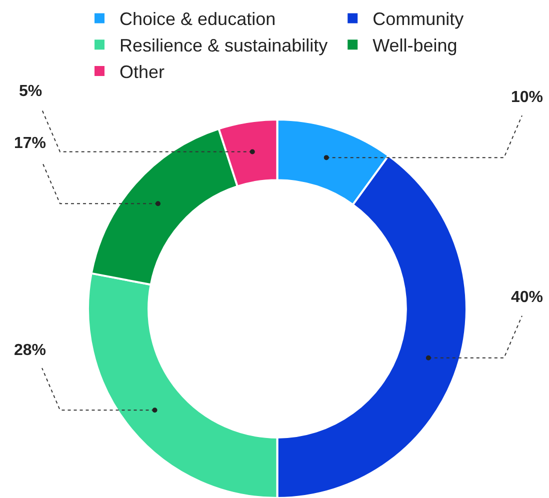  I want to click on legend-label: Resilience & sustainability, so click(224, 46).